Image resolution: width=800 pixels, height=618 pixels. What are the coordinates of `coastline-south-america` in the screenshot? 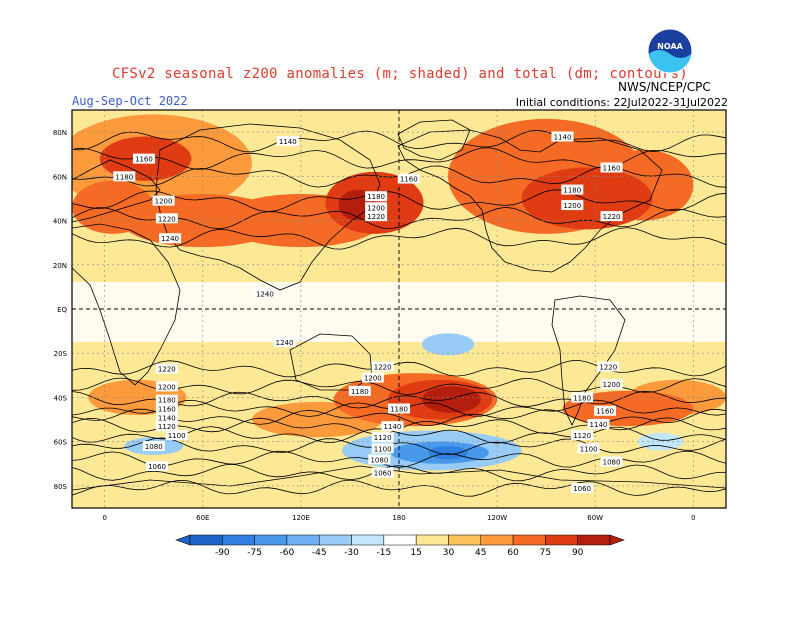 It's located at (588, 360).